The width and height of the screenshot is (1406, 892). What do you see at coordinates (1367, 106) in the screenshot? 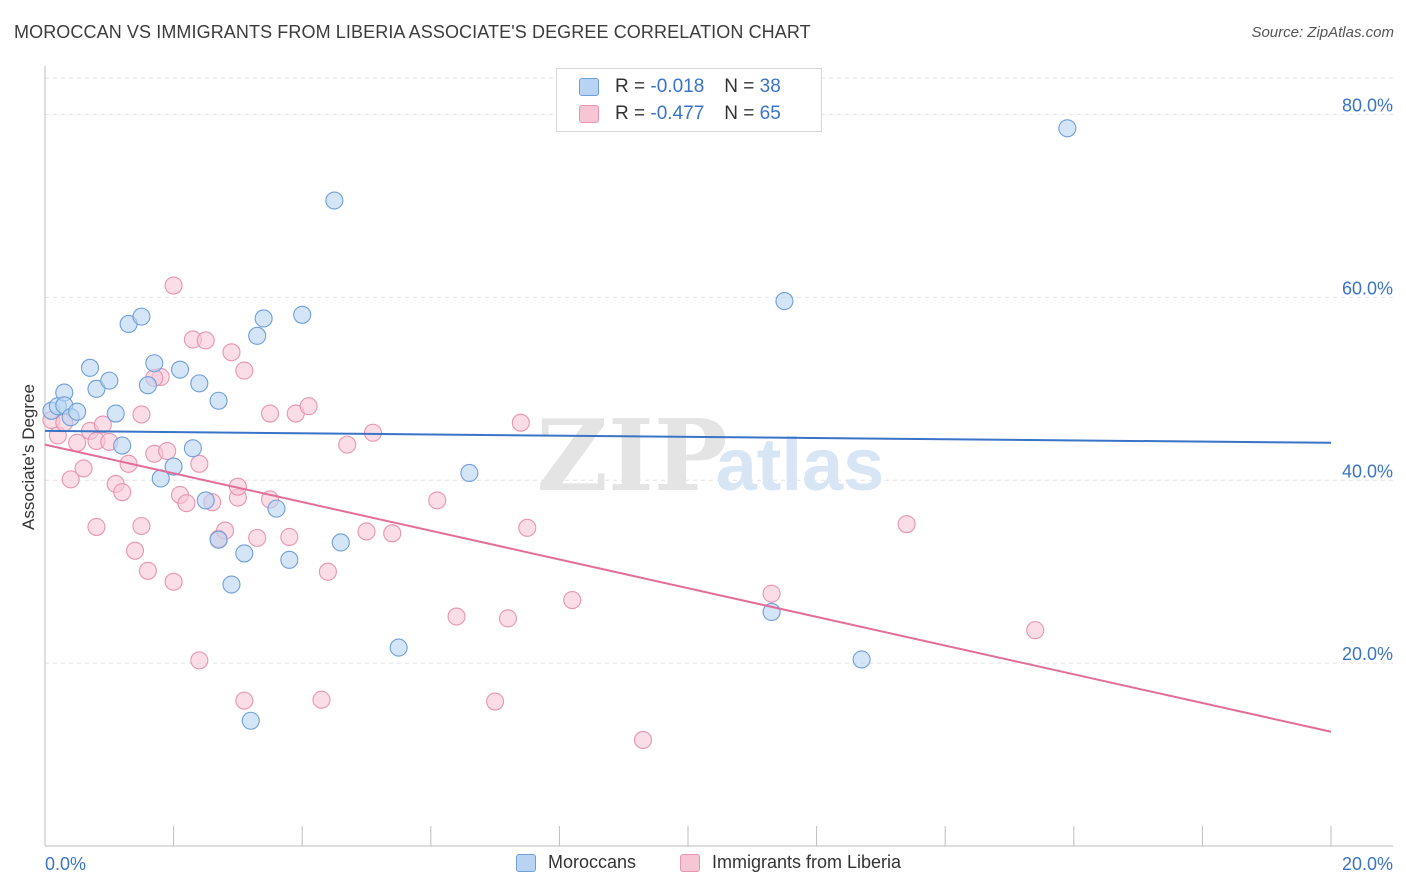
I see `y-tick-label: 80.0%` at bounding box center [1367, 106].